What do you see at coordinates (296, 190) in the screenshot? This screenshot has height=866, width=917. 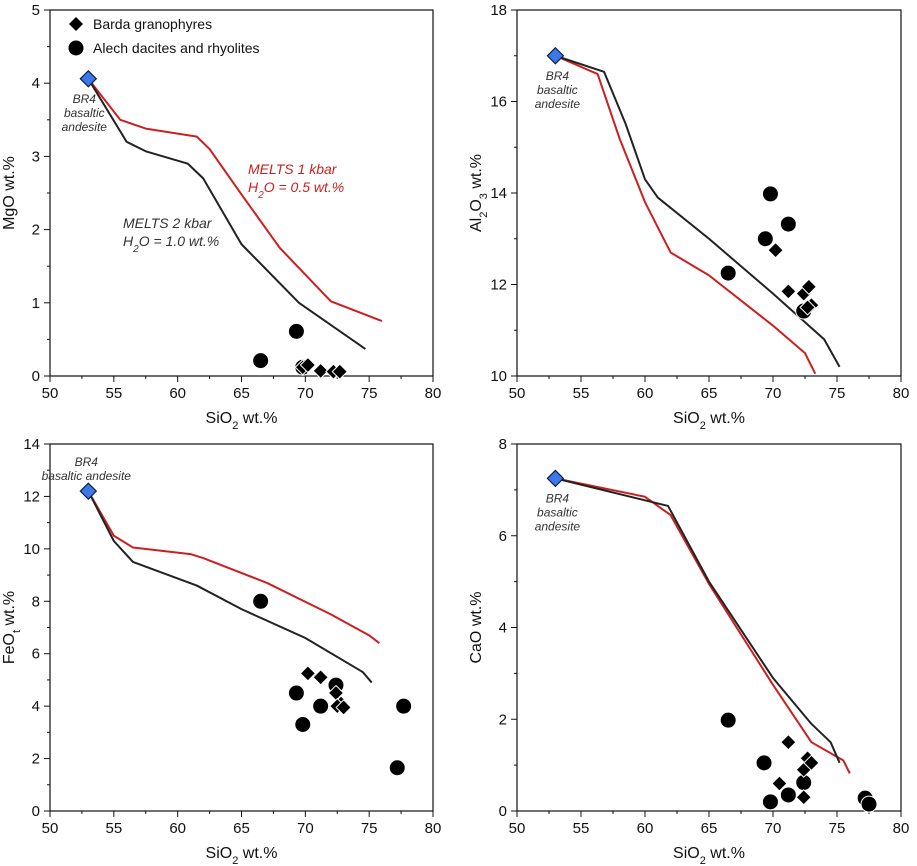 I see `melts-1kbar-label-line2: H2O = 0.5 wt.%` at bounding box center [296, 190].